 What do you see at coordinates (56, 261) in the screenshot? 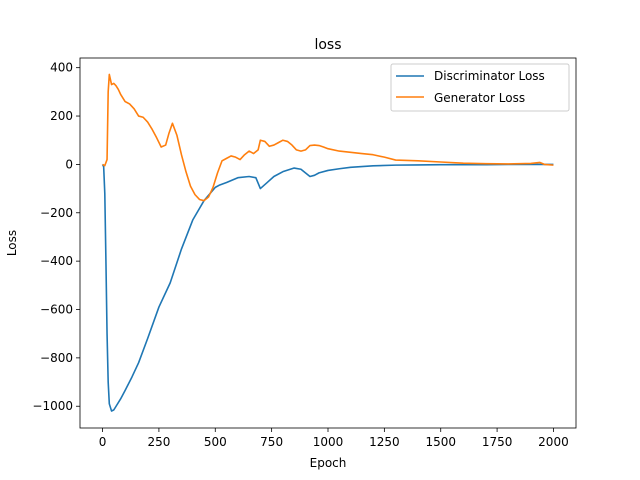
I see `y-tick-label: −400` at bounding box center [56, 261].